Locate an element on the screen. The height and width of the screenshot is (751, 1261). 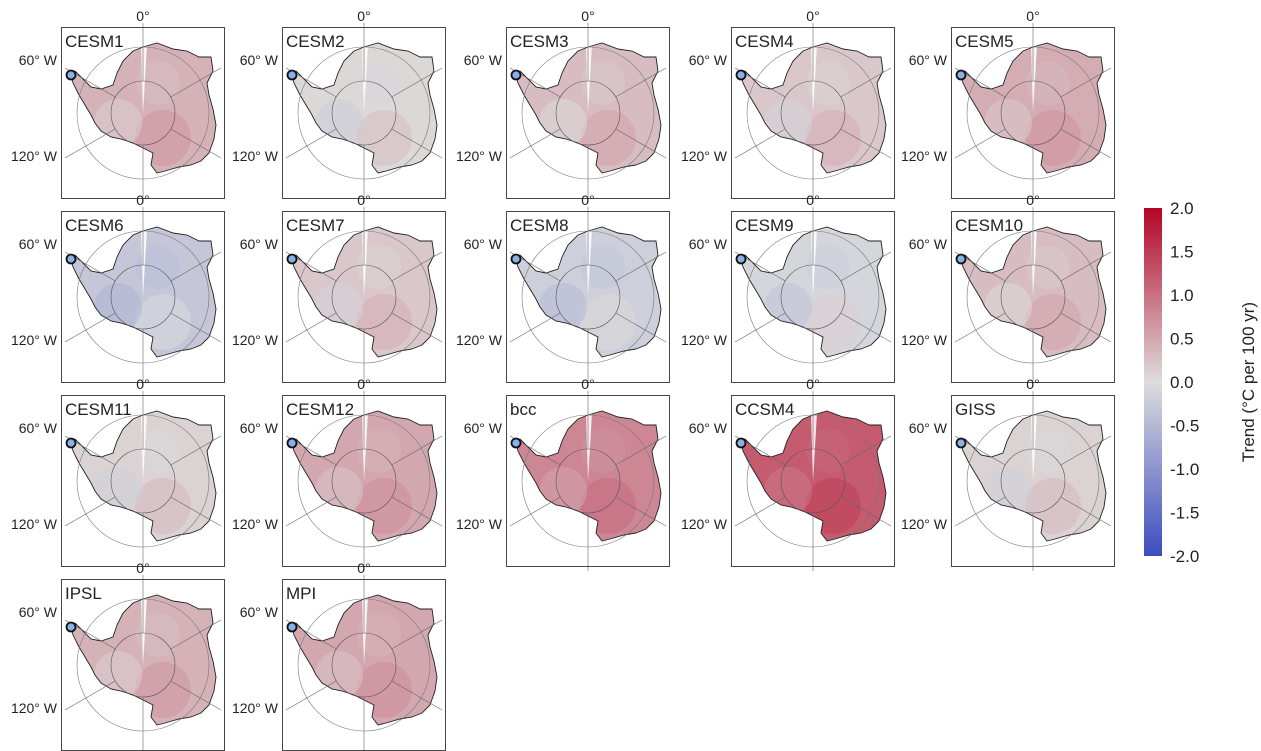
map-panel: CESM12 0° 60° W 120° W is located at coordinates (339, 473).